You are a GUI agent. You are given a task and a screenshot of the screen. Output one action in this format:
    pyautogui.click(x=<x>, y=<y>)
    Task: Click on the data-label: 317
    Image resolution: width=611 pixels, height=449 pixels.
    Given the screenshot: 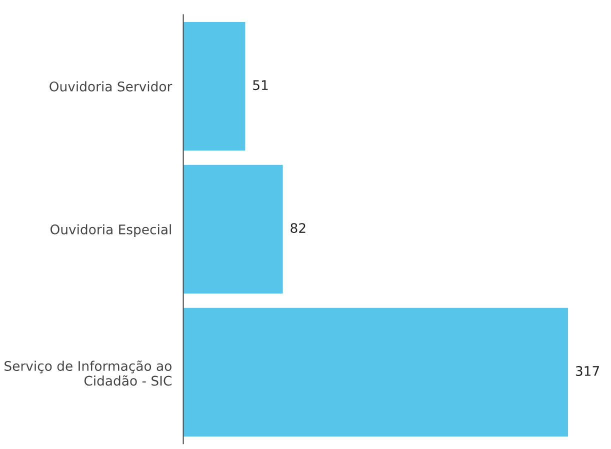 What is the action you would take?
    pyautogui.click(x=588, y=371)
    